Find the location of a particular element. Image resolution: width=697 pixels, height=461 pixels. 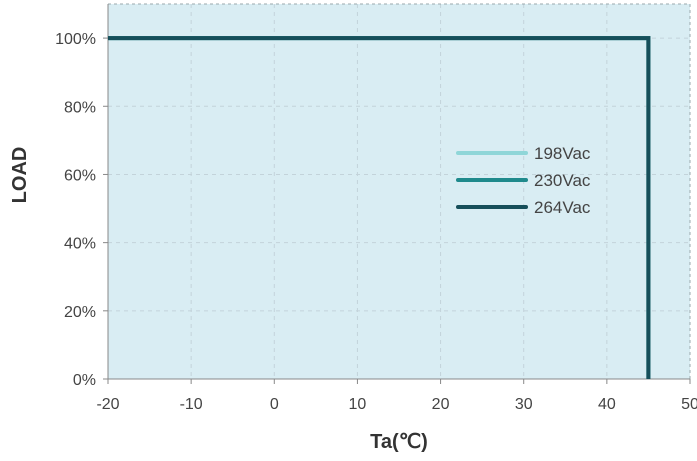

x-tick-label: -10 is located at coordinates (191, 404).